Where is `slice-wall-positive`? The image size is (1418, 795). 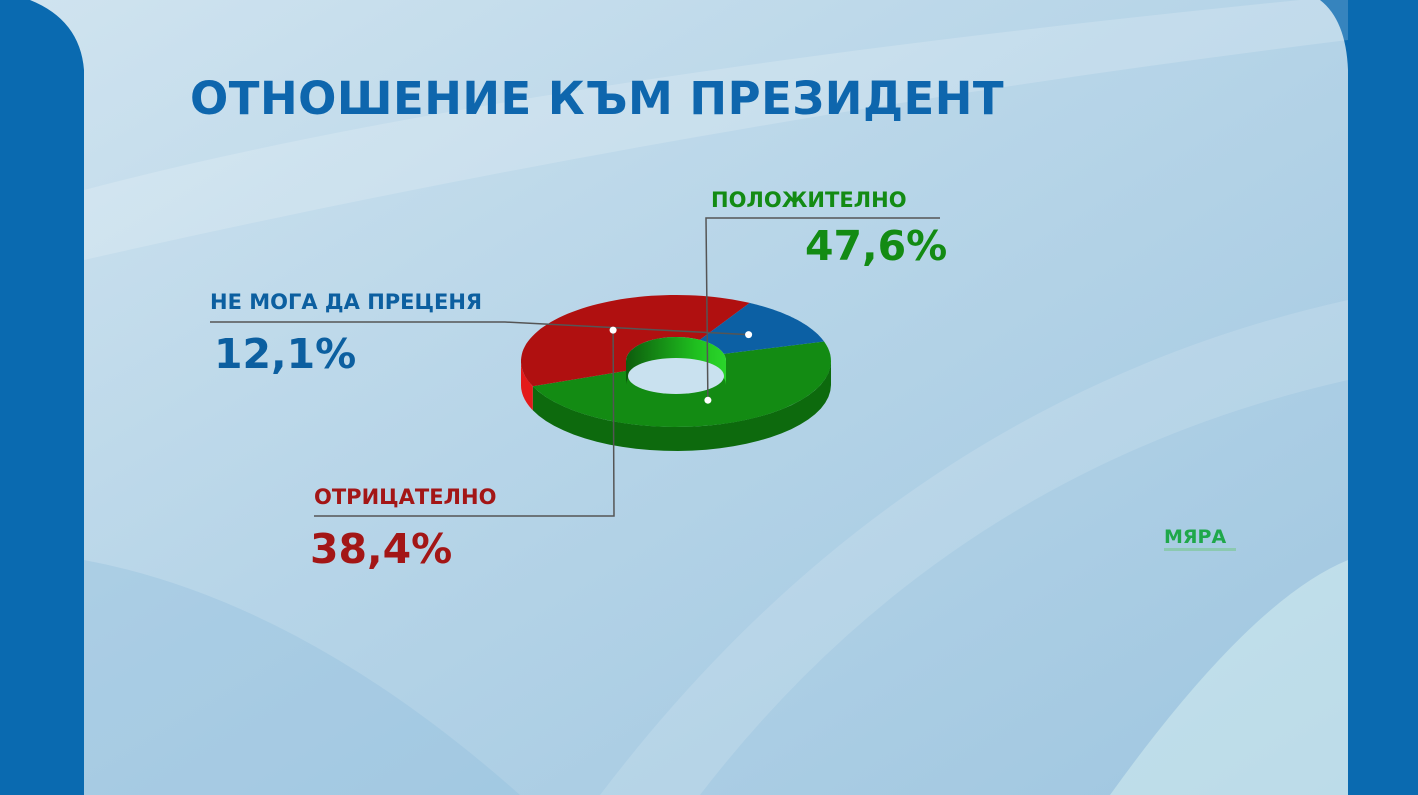
slice-wall-positive is located at coordinates (681, 406).